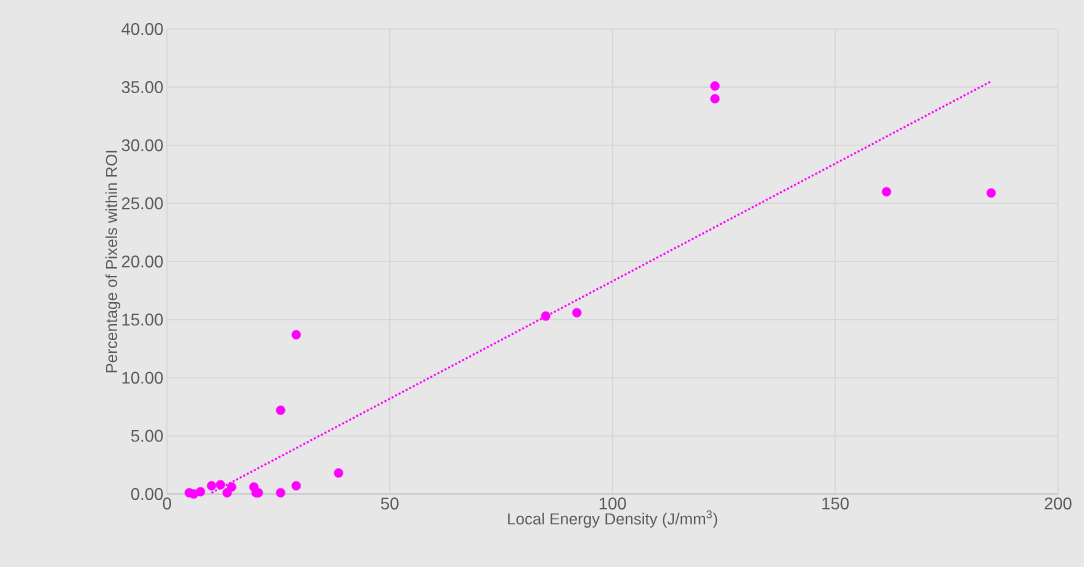 The width and height of the screenshot is (1084, 567). What do you see at coordinates (612, 503) in the screenshot?
I see `x-tick-label: 100` at bounding box center [612, 503].